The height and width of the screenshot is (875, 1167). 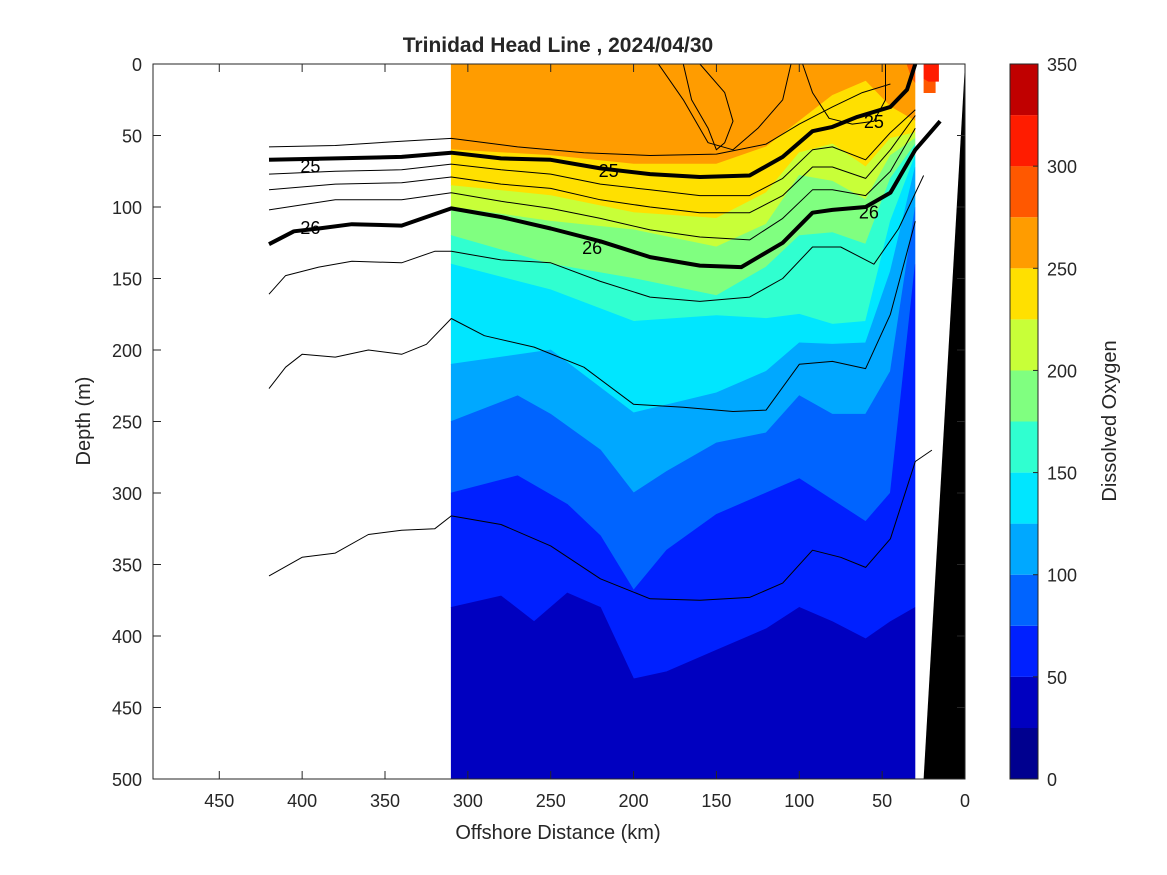 I want to click on y-tick-label: 150, so click(x=127, y=280).